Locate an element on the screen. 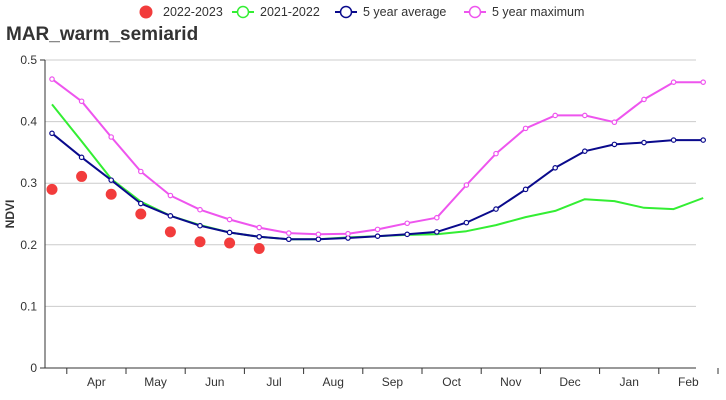 This screenshot has height=400, width=726. y-tick-label: 0.2 is located at coordinates (28, 245).